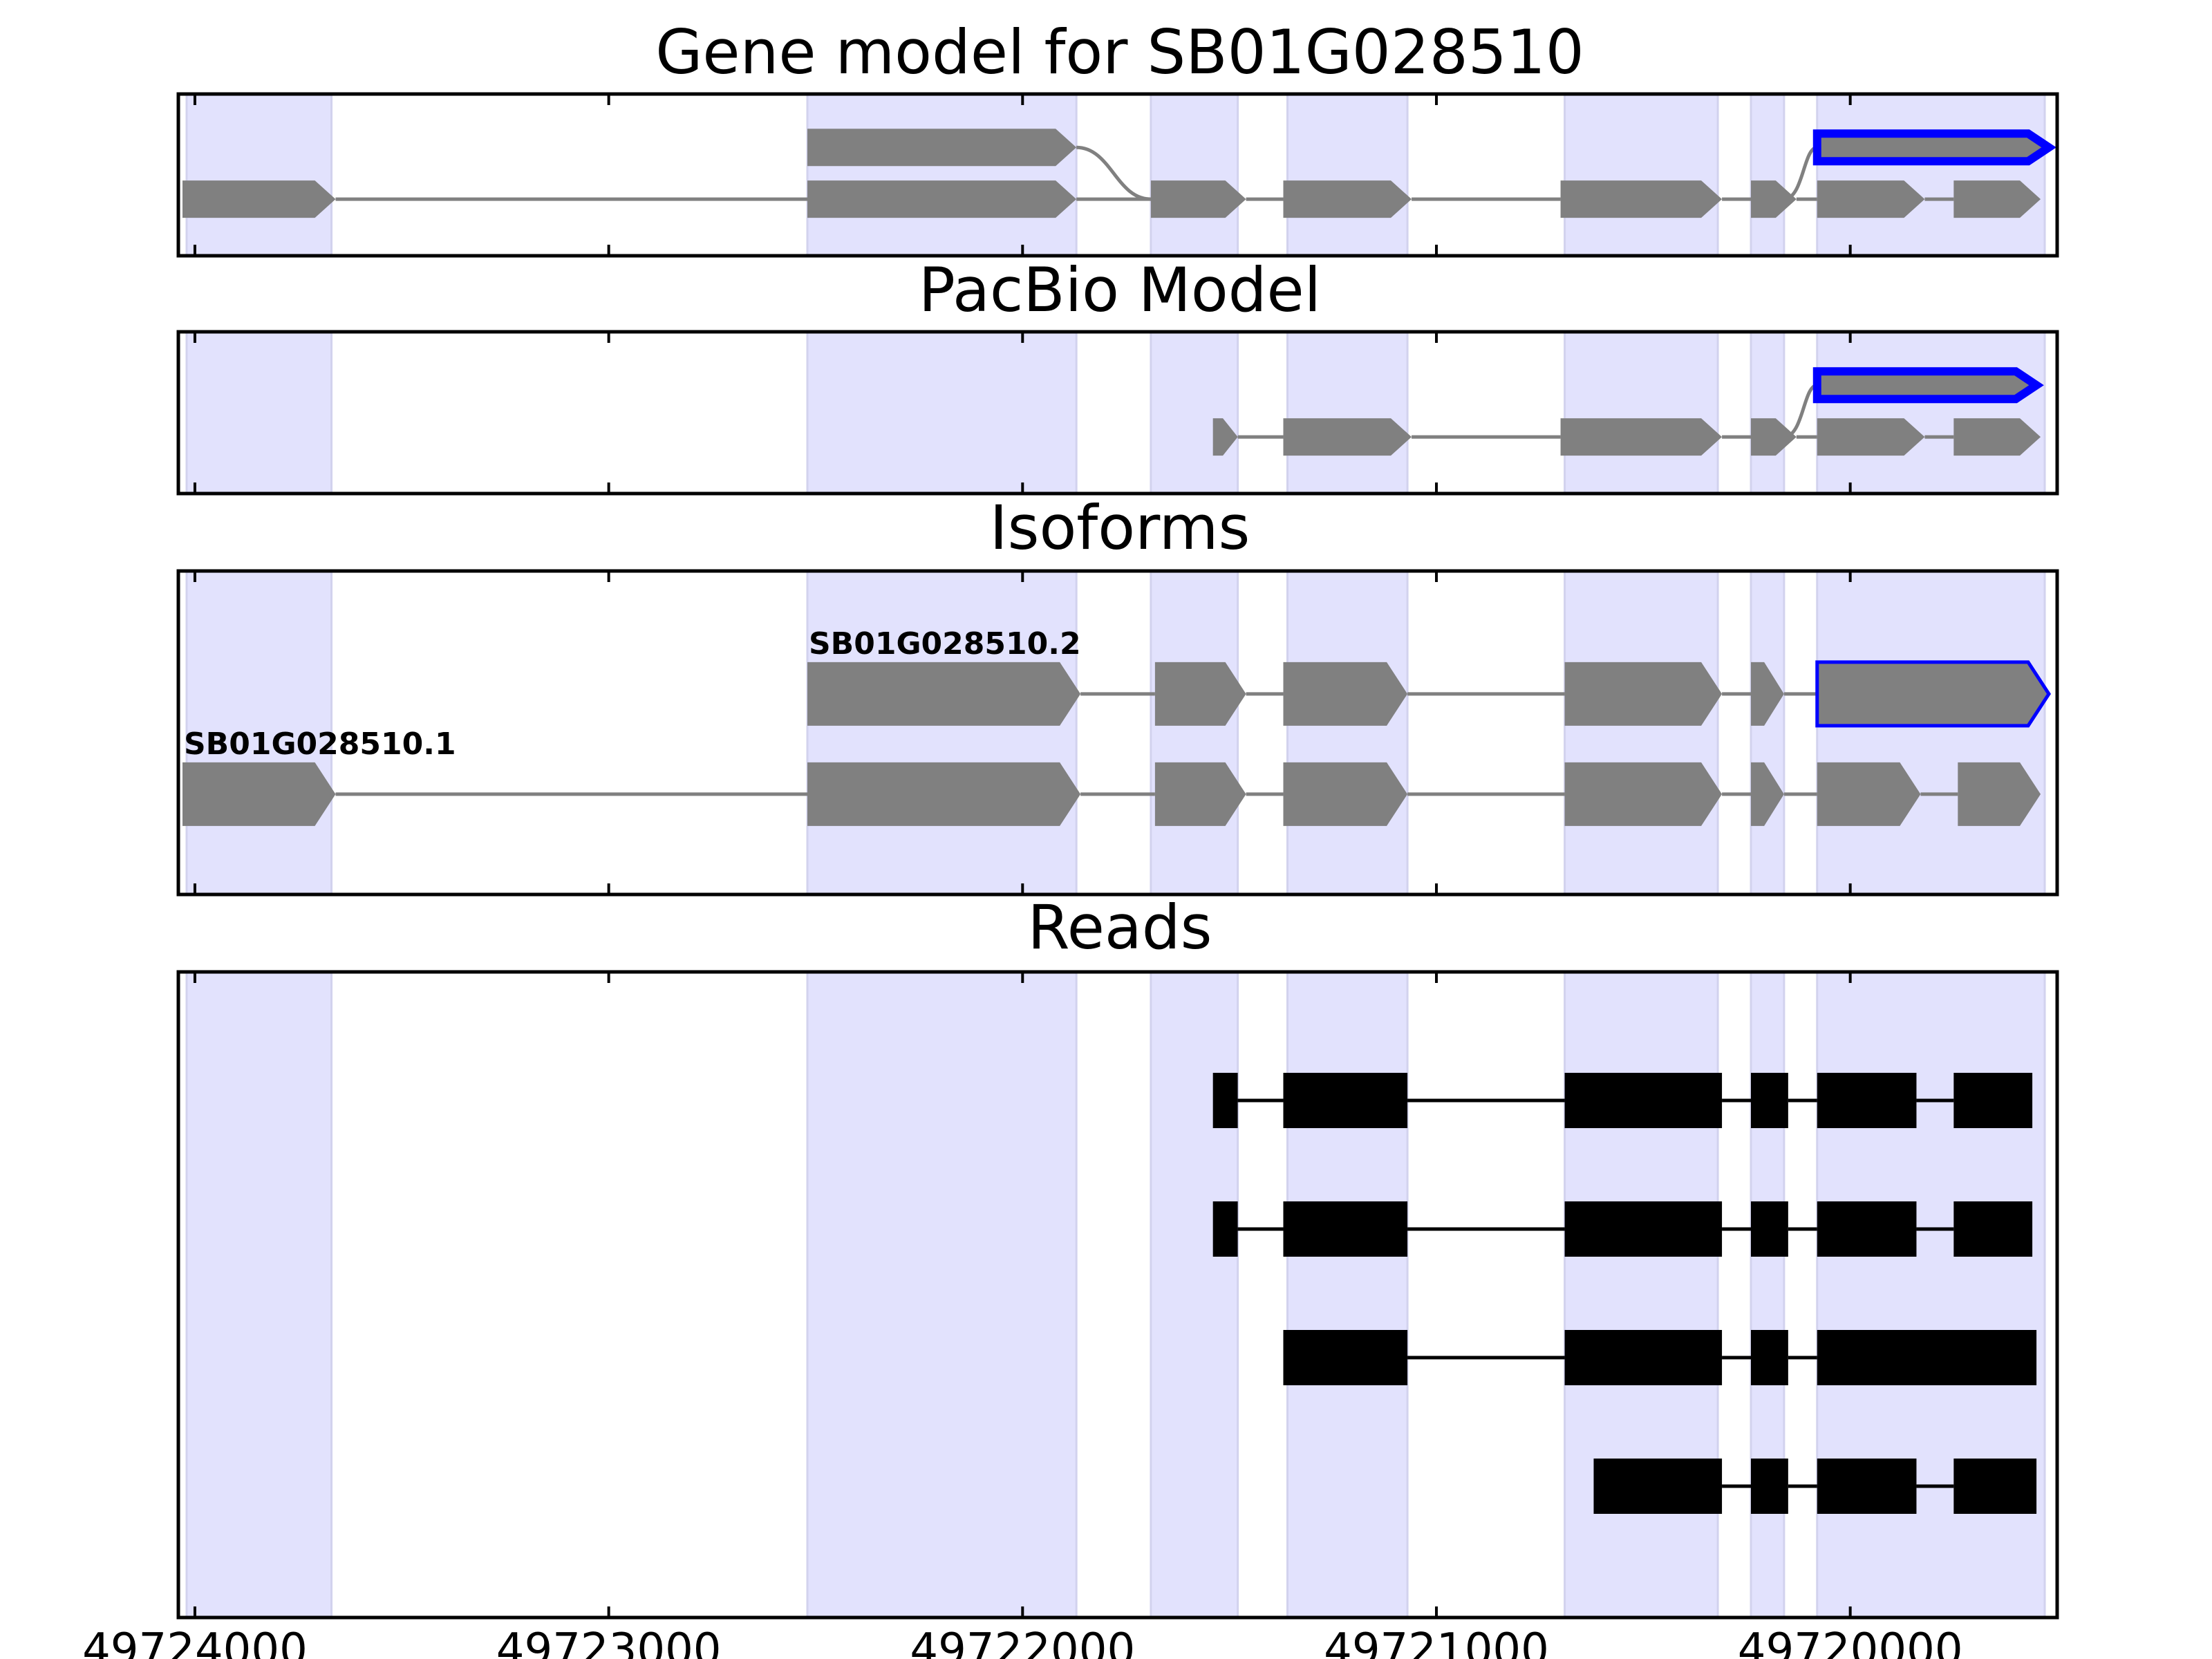 This screenshot has width=2212, height=1659. Describe the element at coordinates (1023, 1642) in the screenshot. I see `x-tick-label: 49722000` at that location.